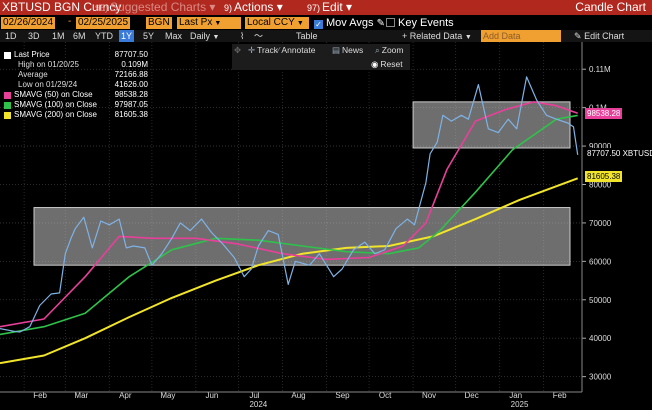 The width and height of the screenshot is (652, 410). I want to click on x-tick-label: Mar, so click(81, 395).